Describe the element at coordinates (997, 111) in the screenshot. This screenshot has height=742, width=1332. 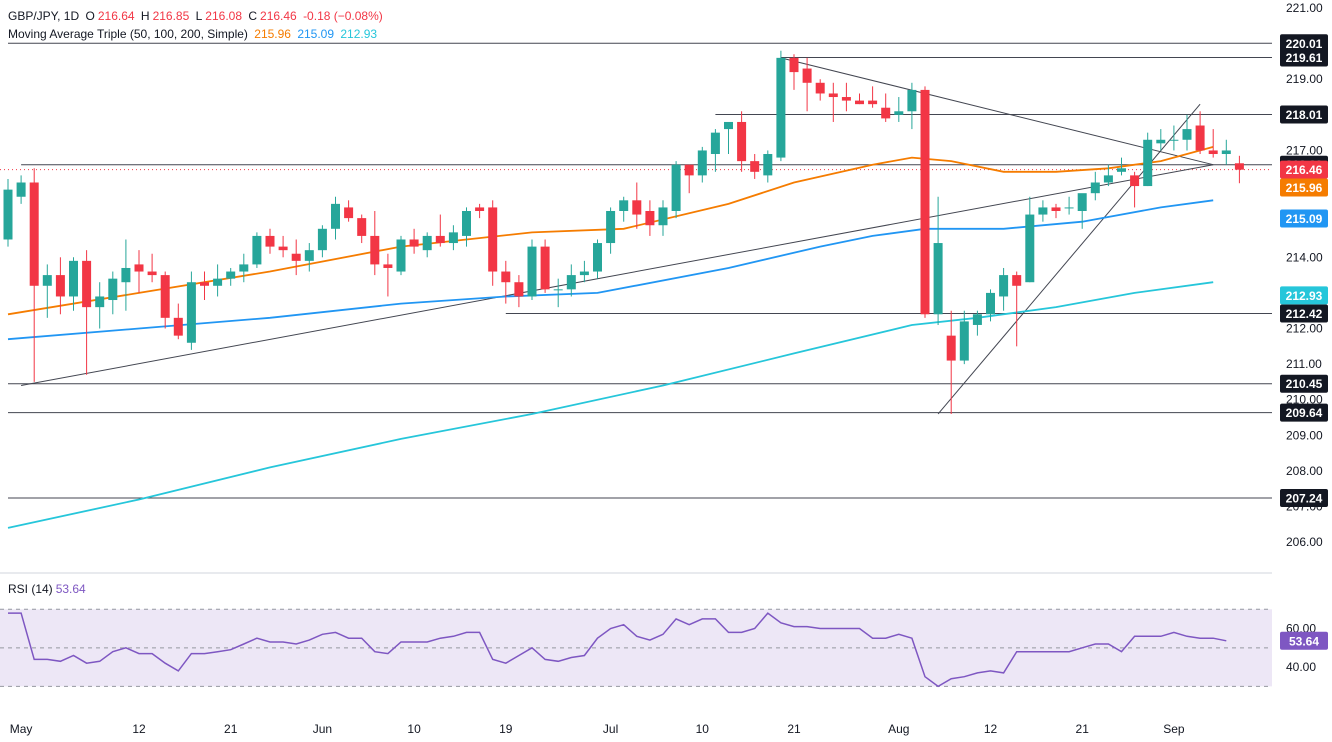
I see `trendline` at that location.